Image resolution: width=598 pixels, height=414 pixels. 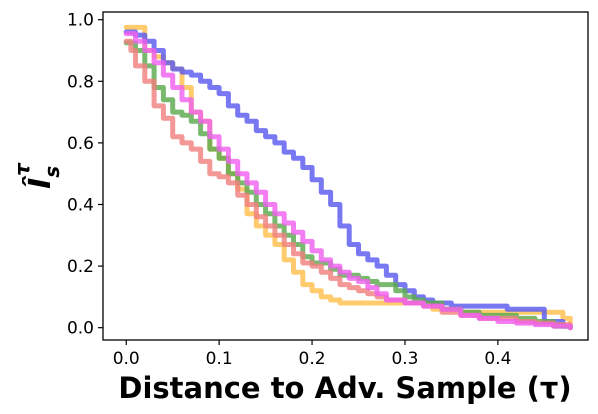 I want to click on svg-text: Îsτ, so click(x=37, y=175).